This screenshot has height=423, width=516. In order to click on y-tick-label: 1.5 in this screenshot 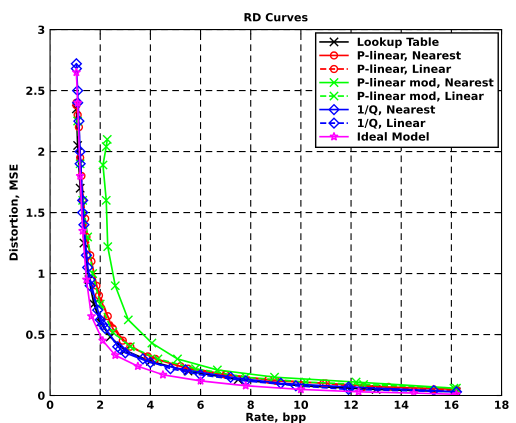, I will do `click(35, 212)`.